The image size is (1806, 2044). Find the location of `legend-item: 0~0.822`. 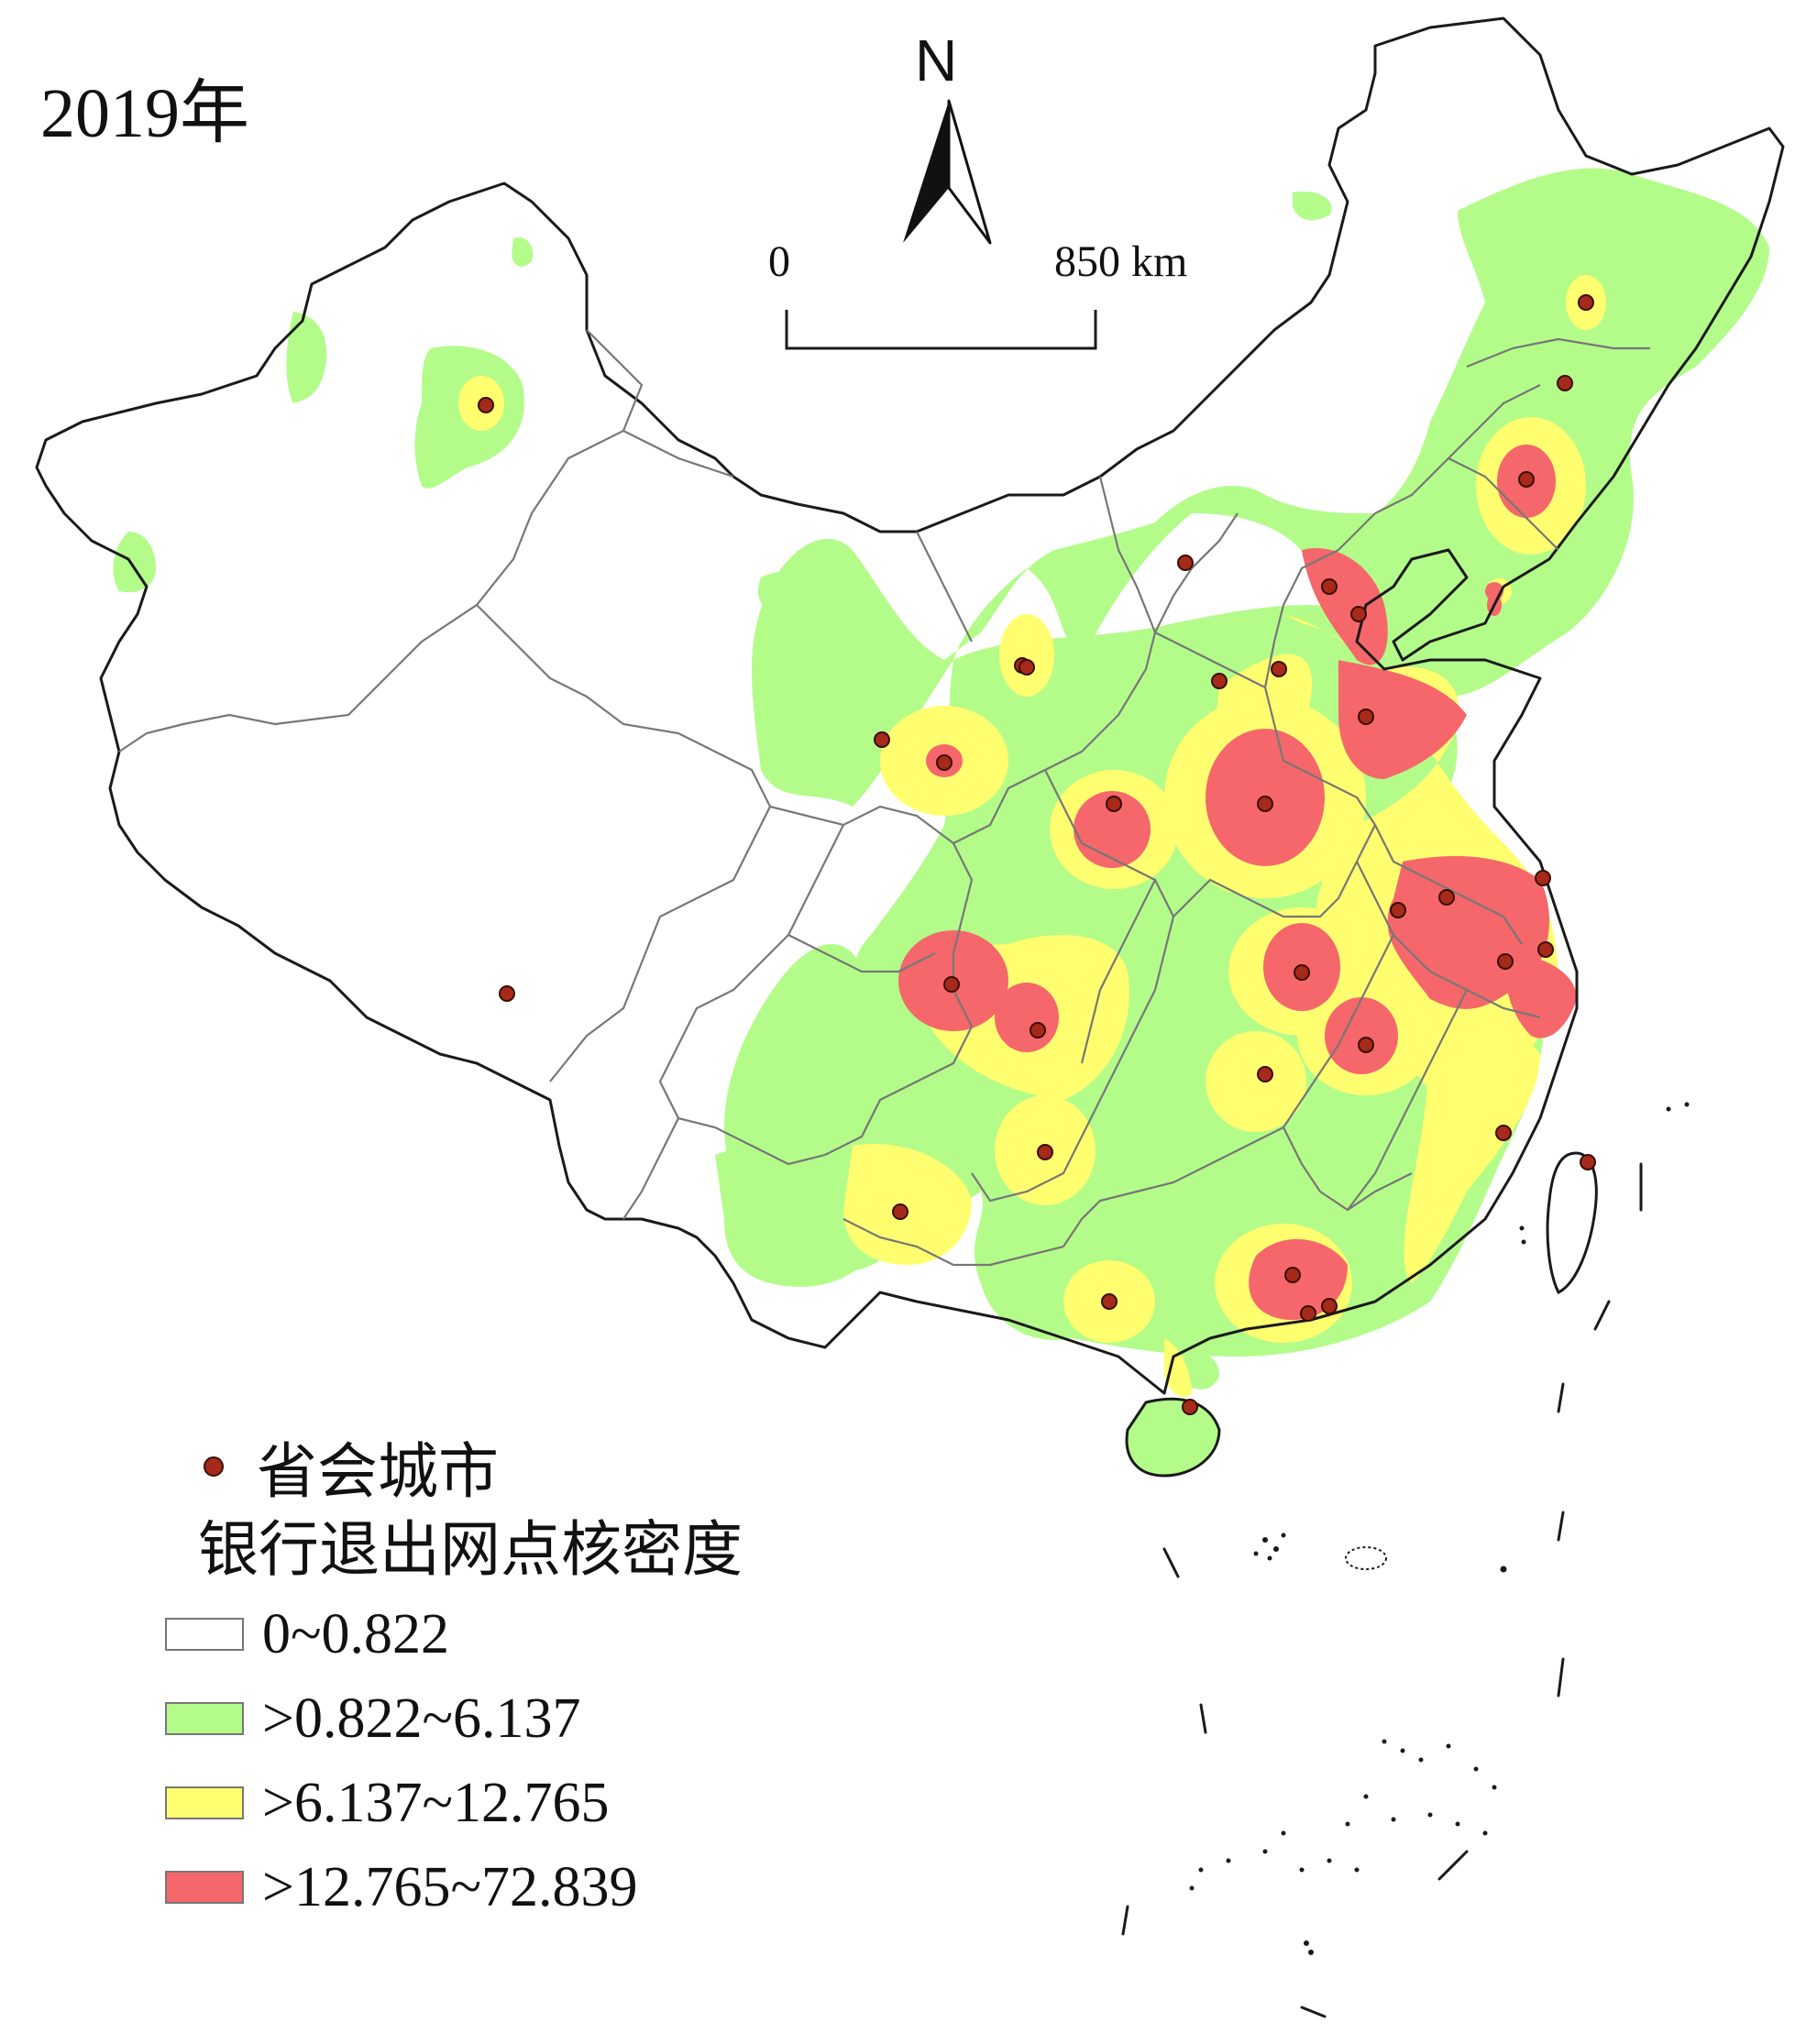

legend-item: 0~0.822 is located at coordinates (454, 1634).